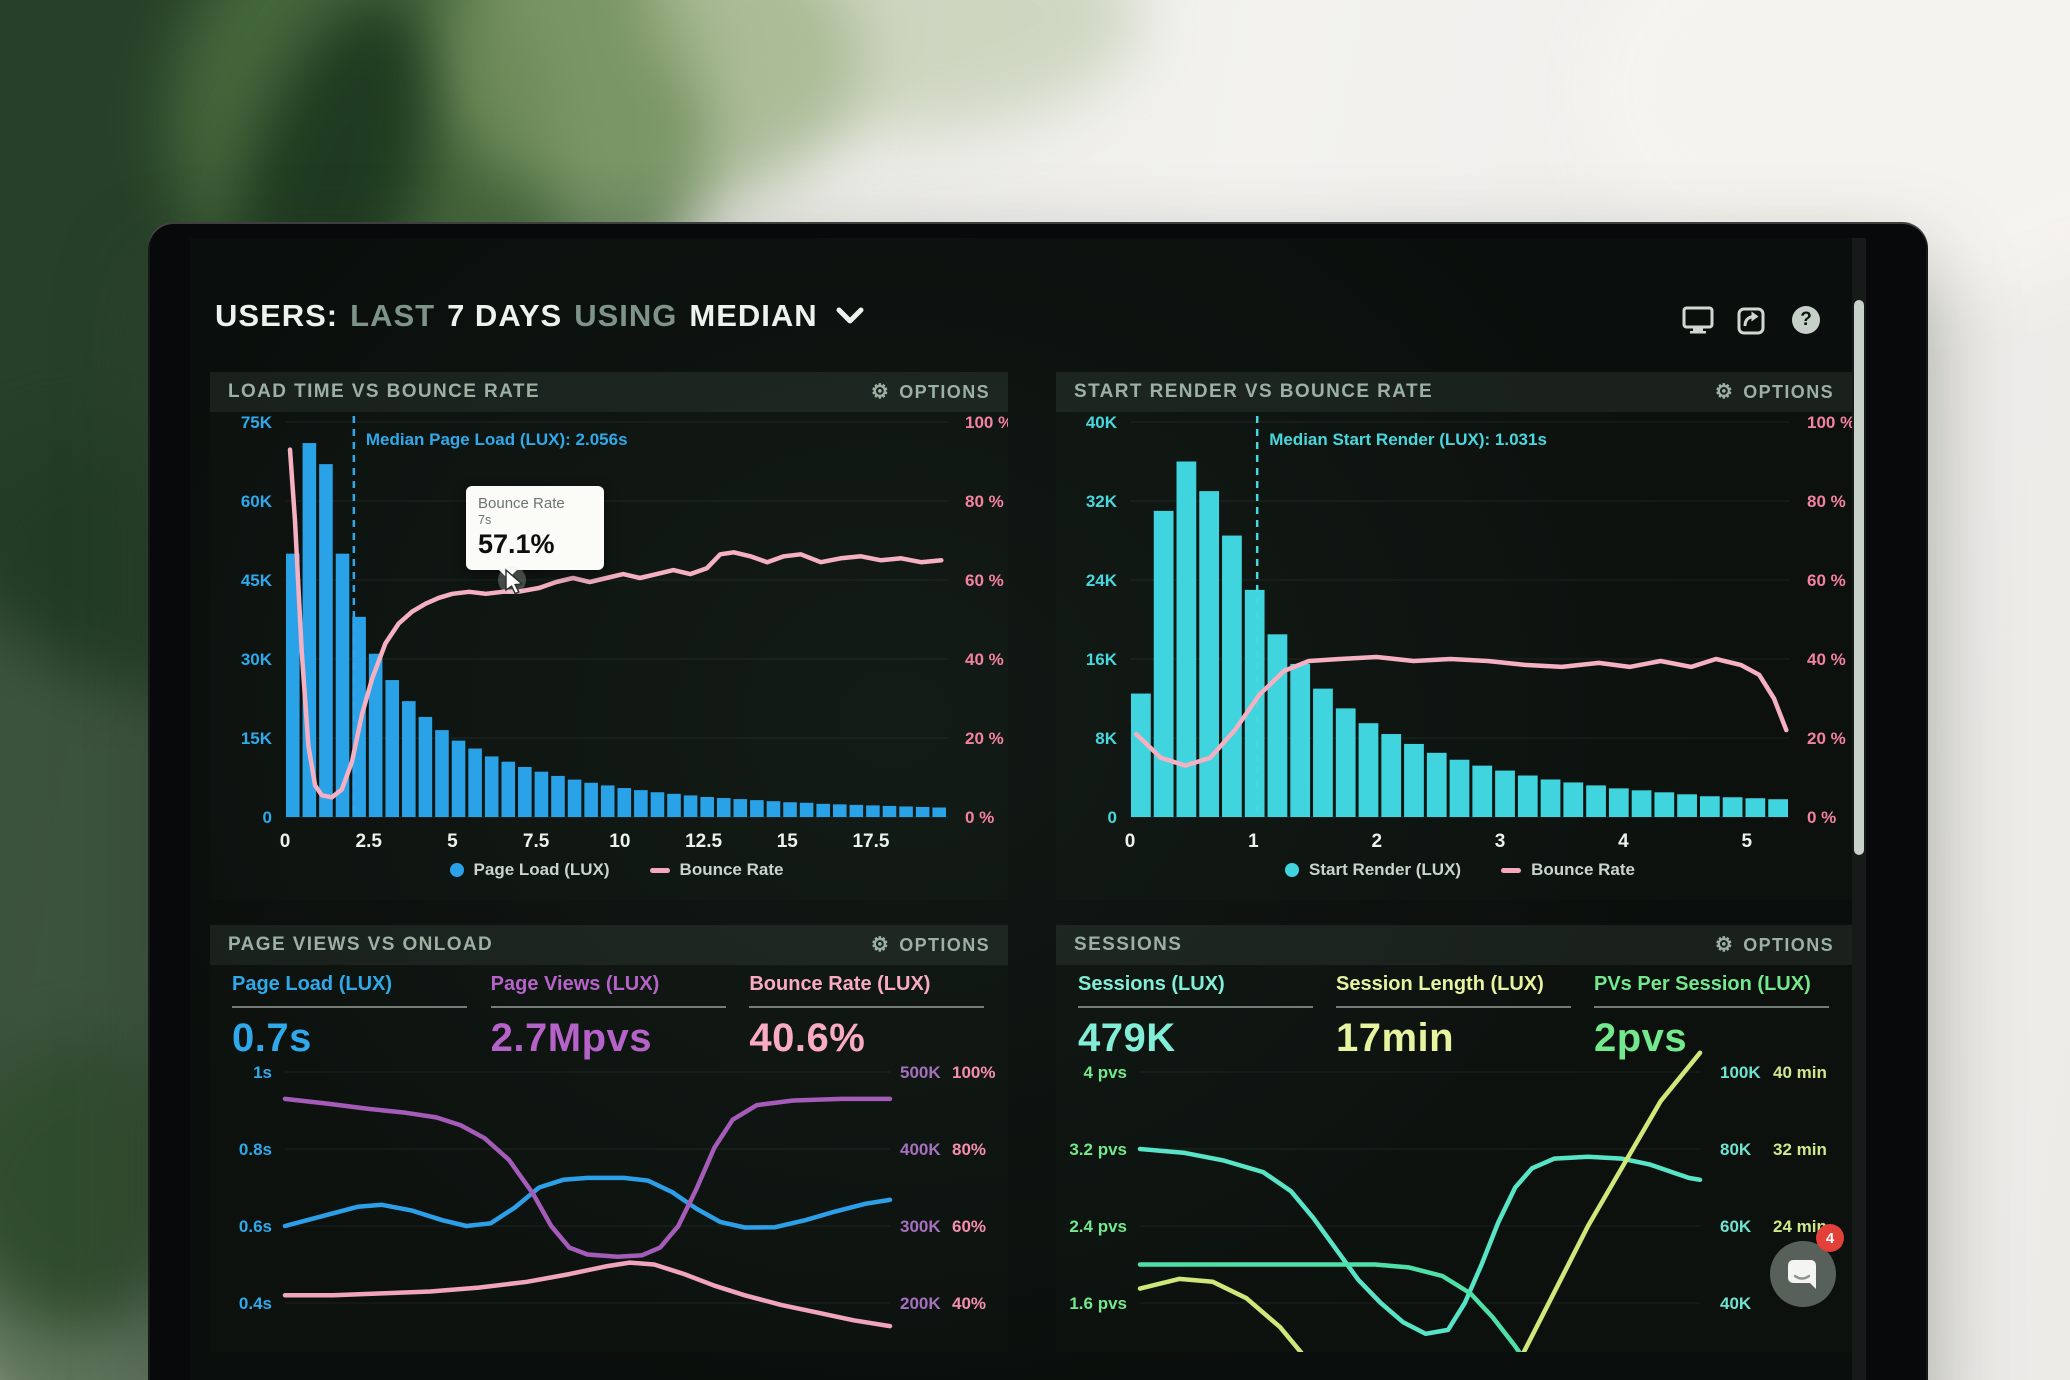 The width and height of the screenshot is (2070, 1380). What do you see at coordinates (369, 841) in the screenshot?
I see `x-axis-tick: 2.5` at bounding box center [369, 841].